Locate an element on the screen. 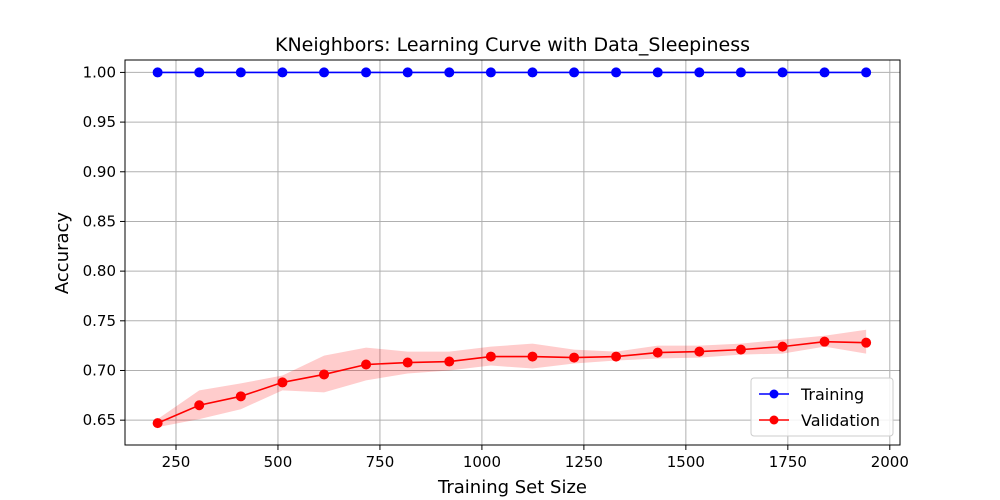 This screenshot has height=500, width=1000. x-tick-label: 250 is located at coordinates (176, 462).